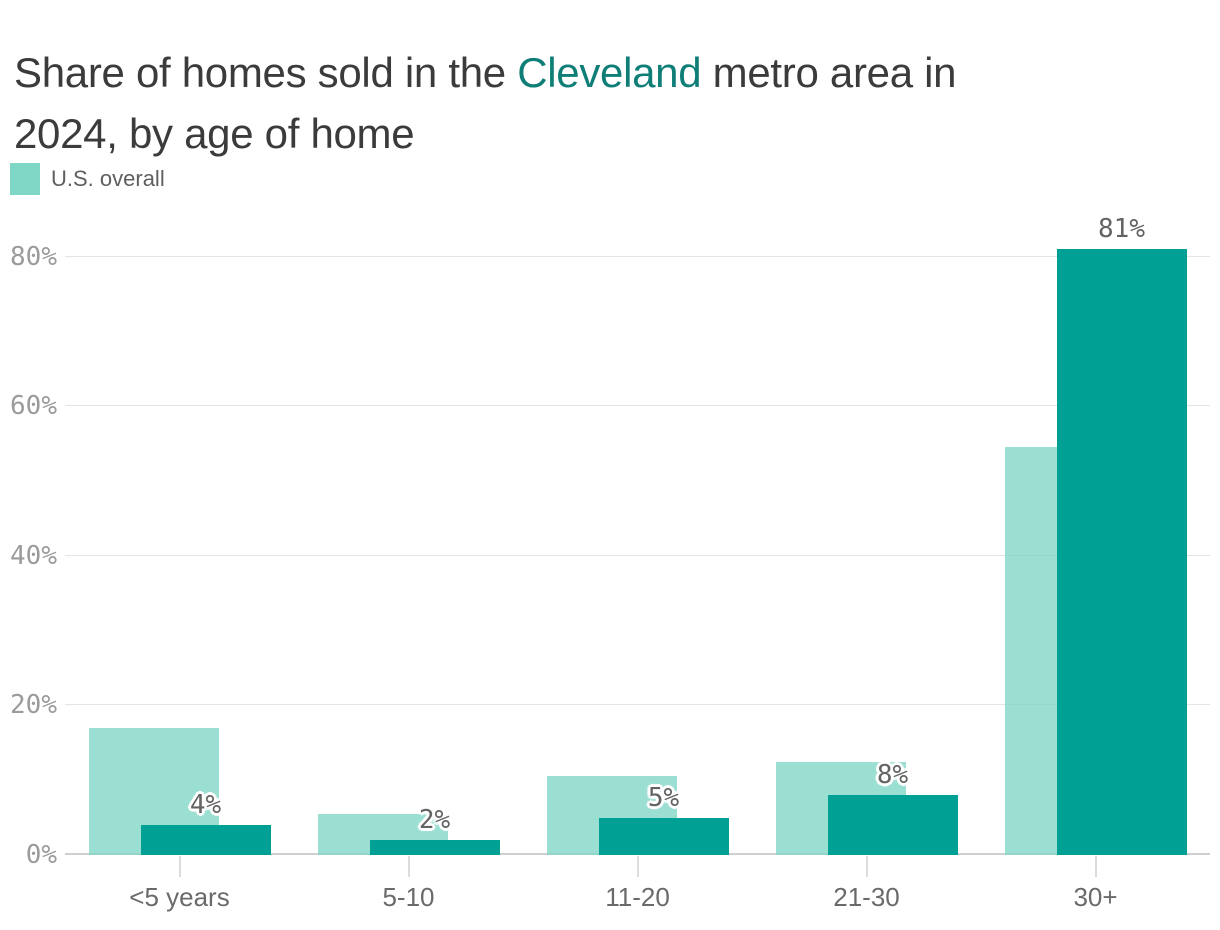  I want to click on title-text-pre: Share of homes sold in the, so click(266, 73).